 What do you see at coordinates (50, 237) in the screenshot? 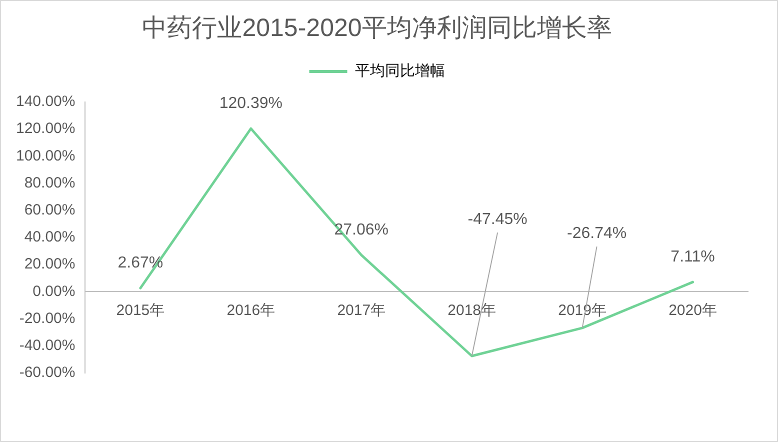
I see `y-tick-label: 40.00%` at bounding box center [50, 237].